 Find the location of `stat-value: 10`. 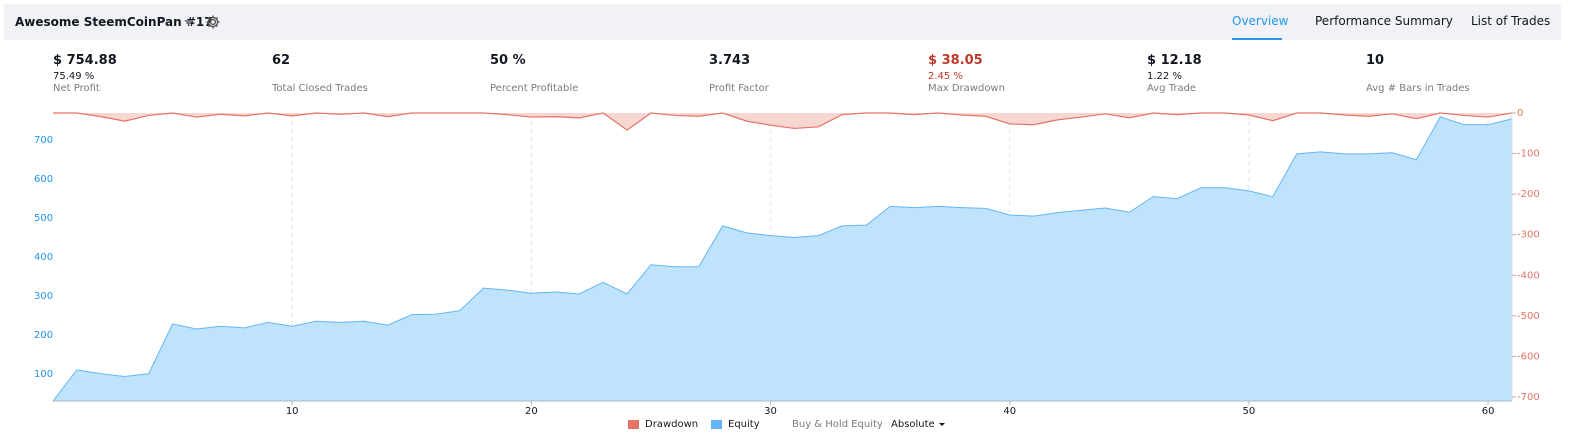

stat-value: 10 is located at coordinates (1375, 60).